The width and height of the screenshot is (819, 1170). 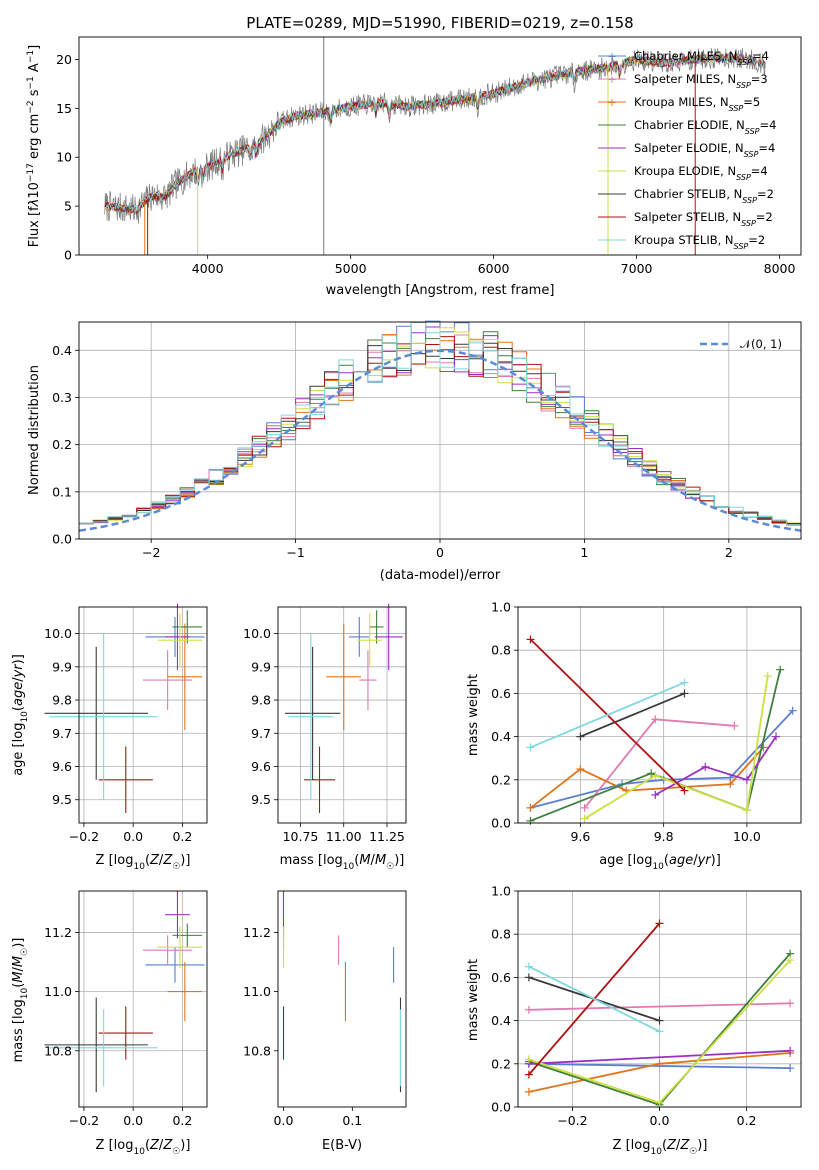 I want to click on mass-ebv-ytick-label: 11.0, so click(x=257, y=991).